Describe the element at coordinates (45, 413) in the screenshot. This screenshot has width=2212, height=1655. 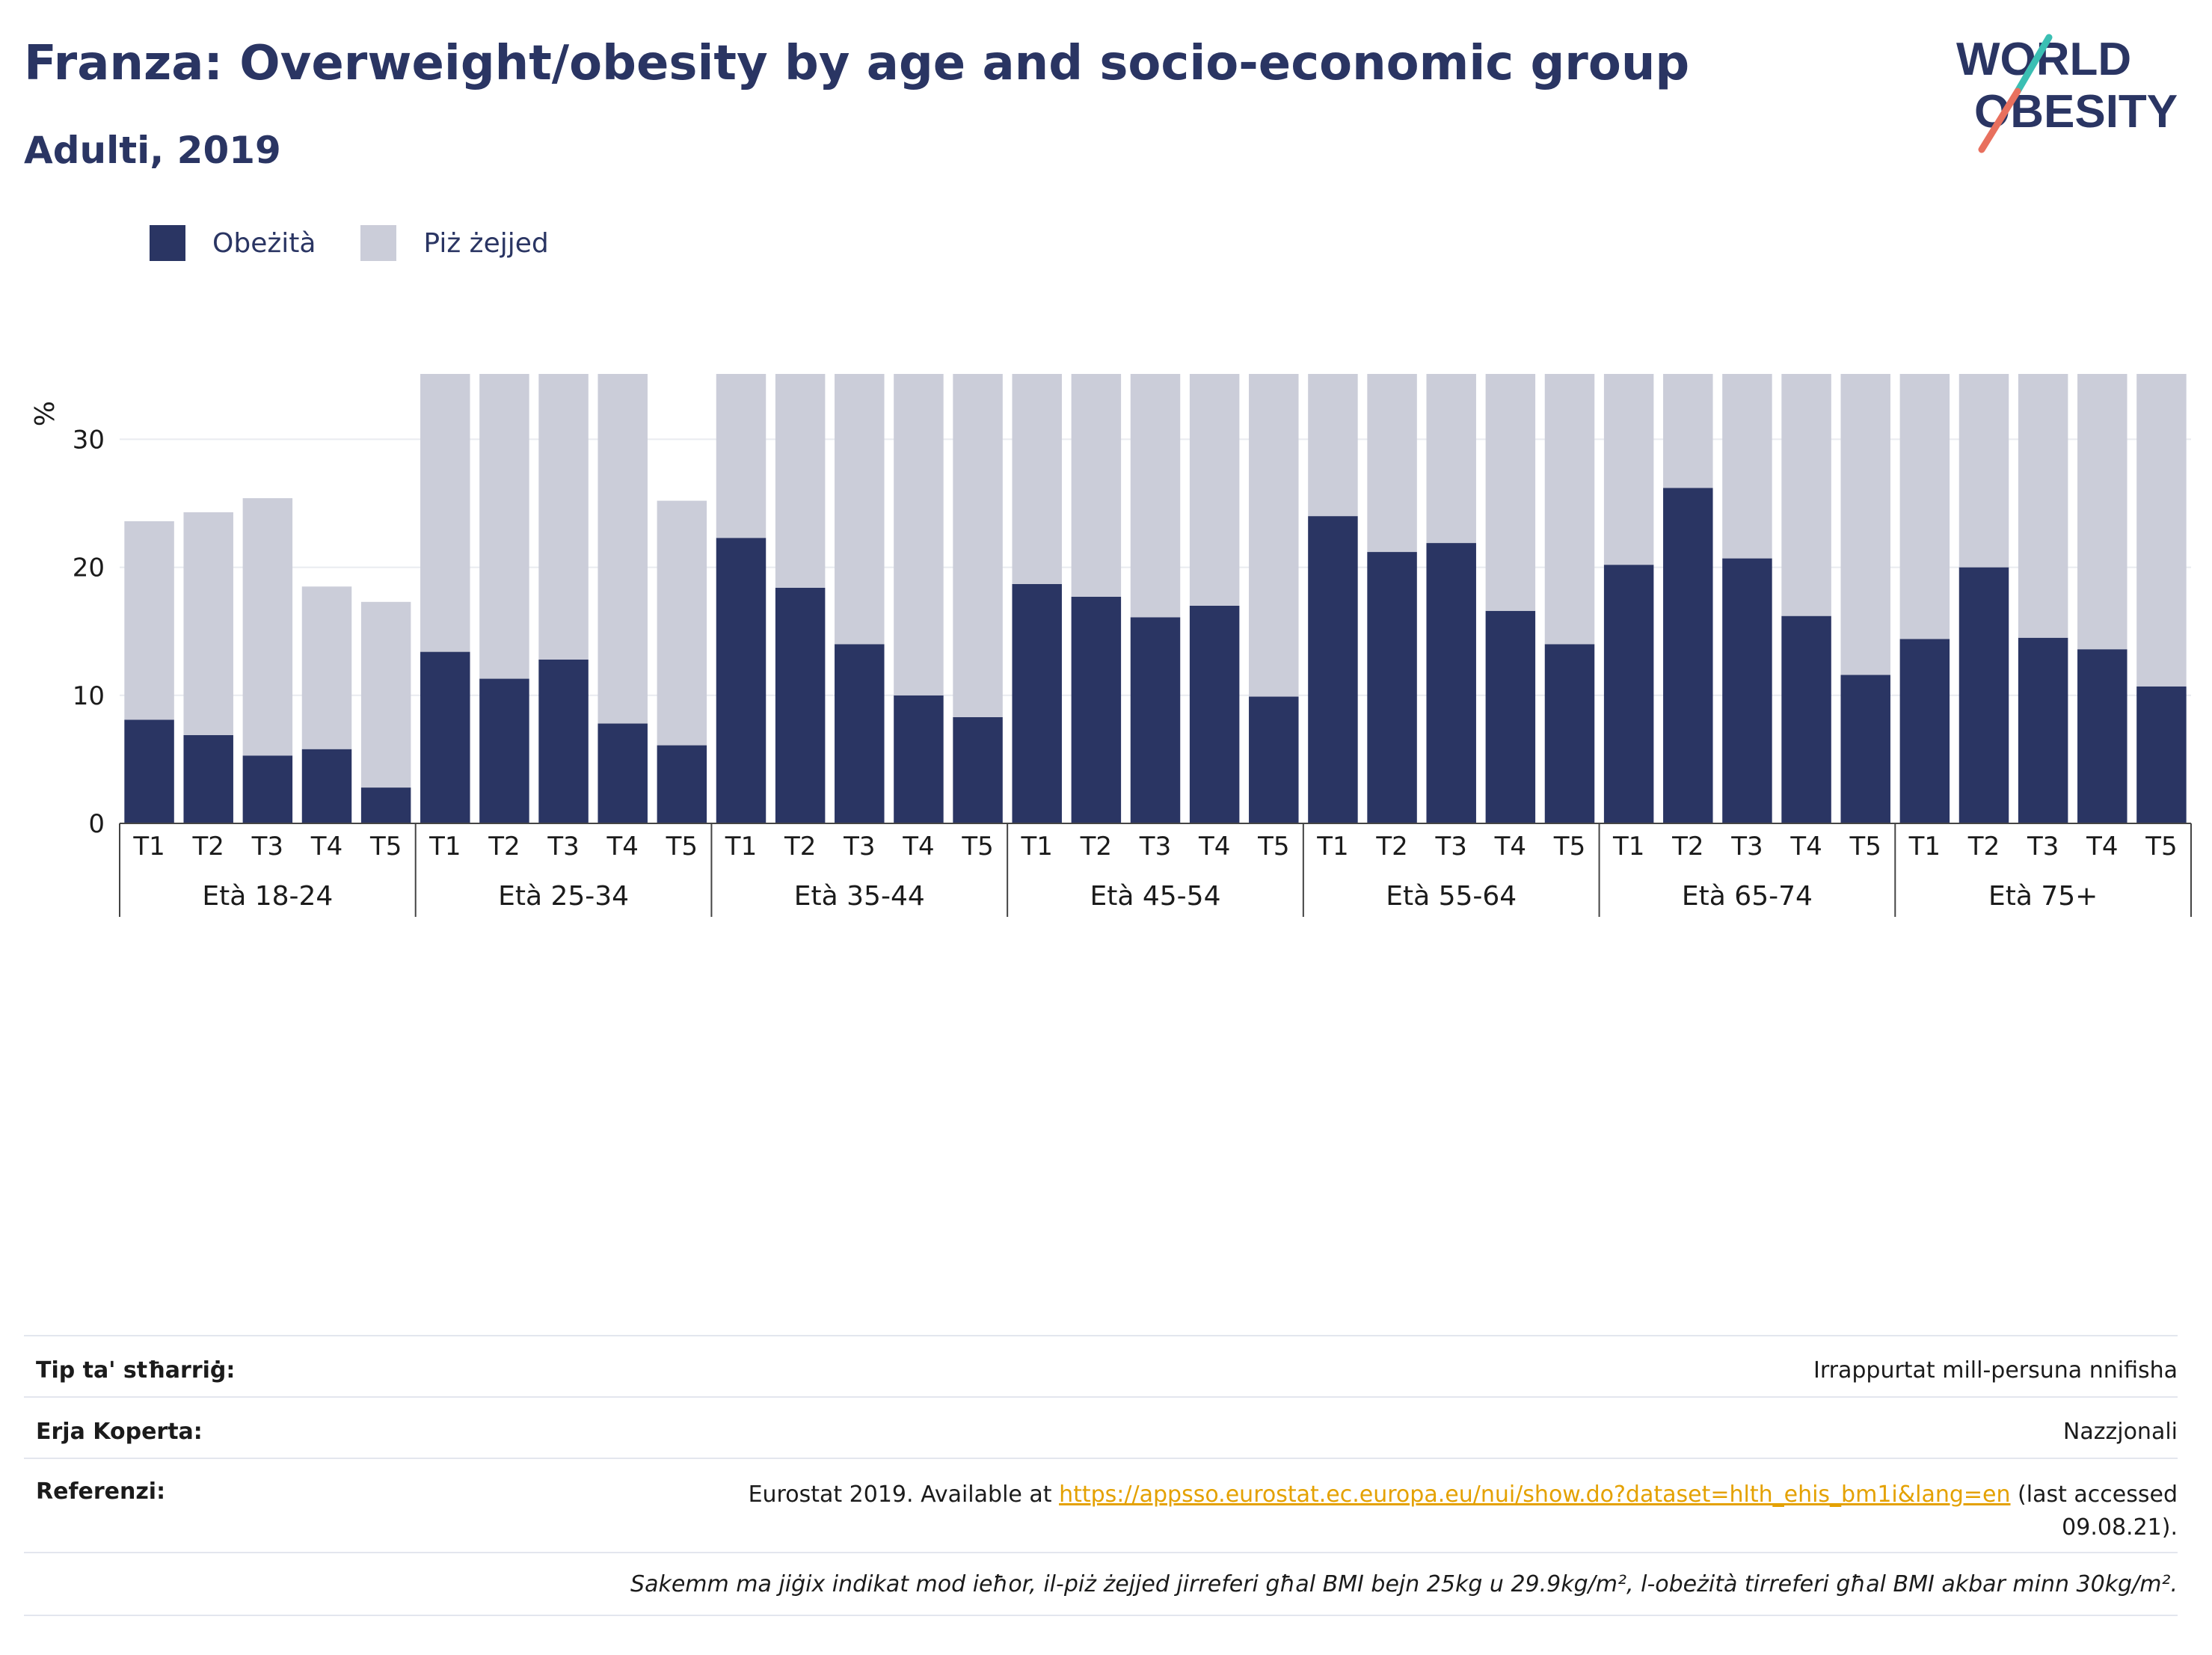
I see `y-axis-label: %` at that location.